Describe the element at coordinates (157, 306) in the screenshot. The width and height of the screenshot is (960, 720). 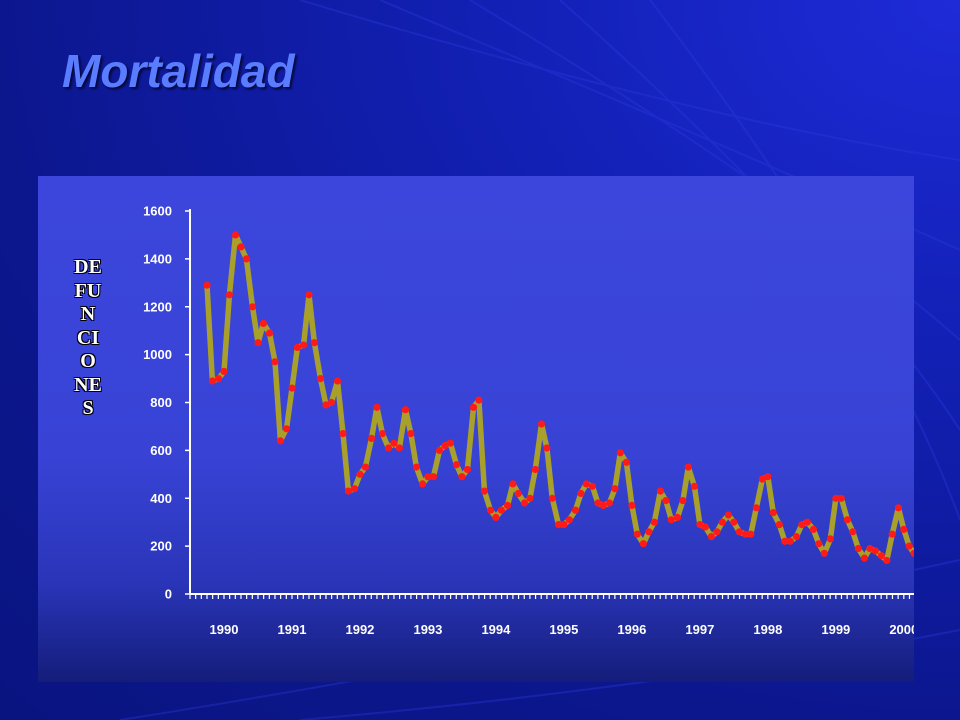
I see `y-tick-label: 1200` at that location.